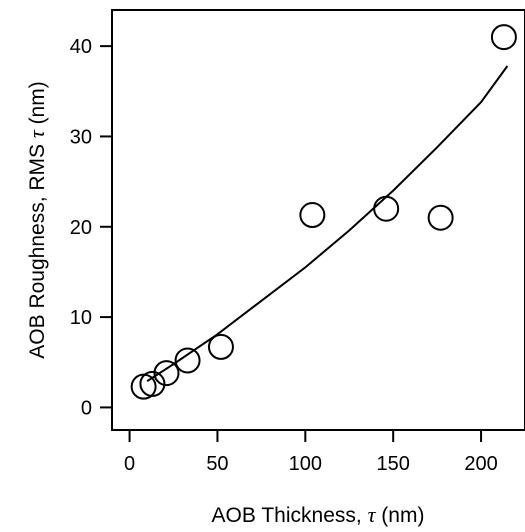  What do you see at coordinates (305, 464) in the screenshot?
I see `x-tick-label: 100` at bounding box center [305, 464].